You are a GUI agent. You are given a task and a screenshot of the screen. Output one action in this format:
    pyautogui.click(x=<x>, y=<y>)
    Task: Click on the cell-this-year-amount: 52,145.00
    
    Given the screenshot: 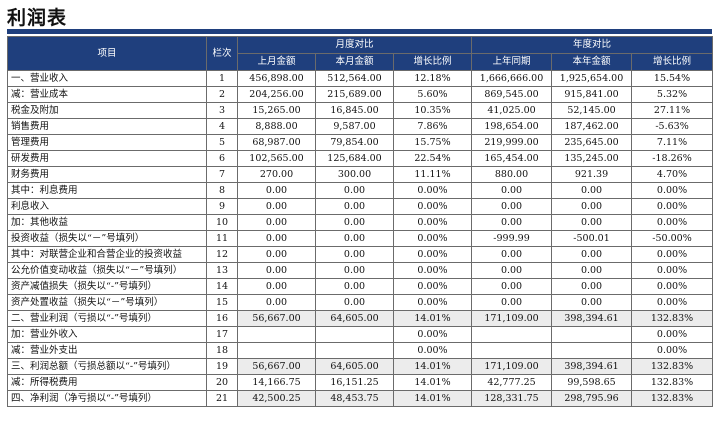 What is the action you would take?
    pyautogui.click(x=592, y=110)
    